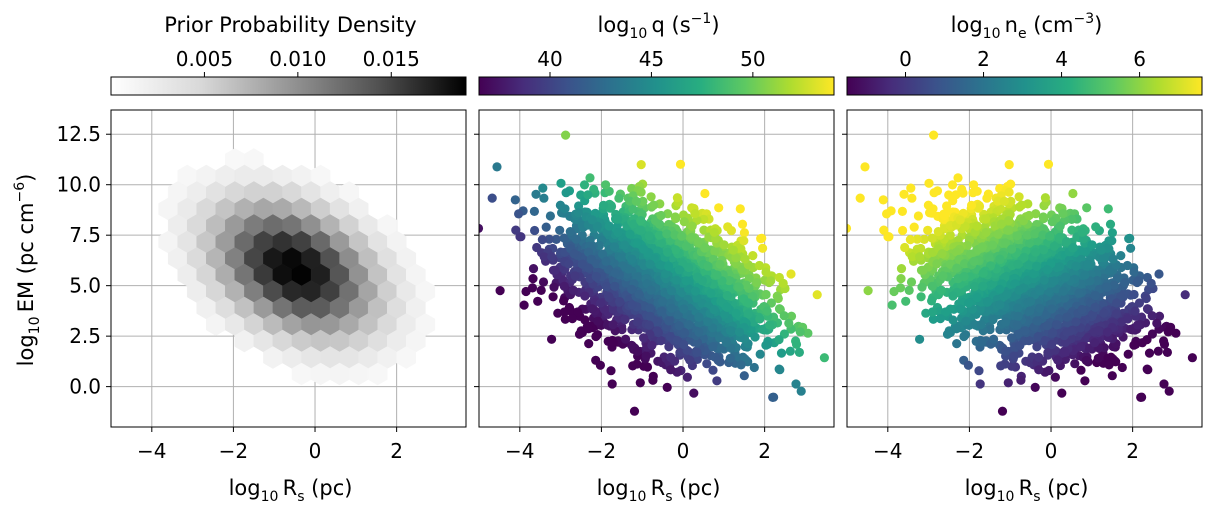 The width and height of the screenshot is (1211, 510). I want to click on x-tick-label: 0, so click(683, 451).